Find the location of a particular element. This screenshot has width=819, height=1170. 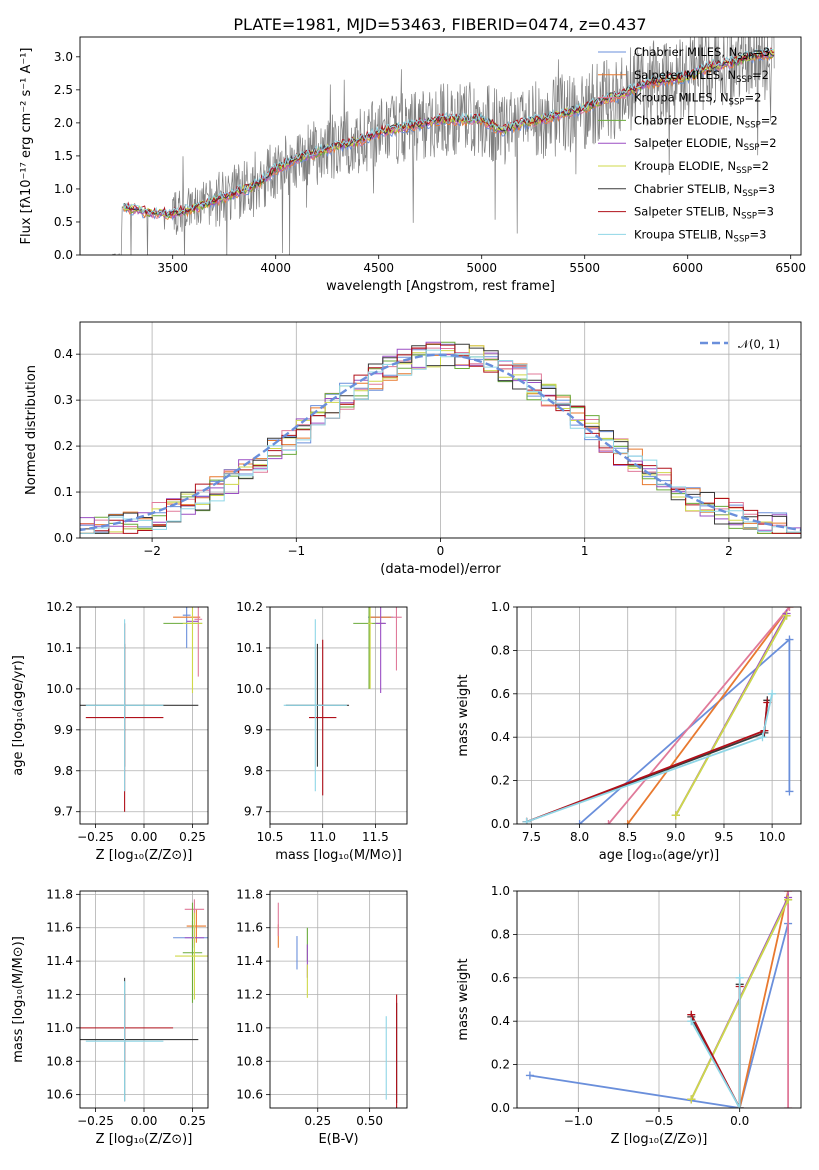

y-axis-label: mass [log₁₀(M/M⊙)] is located at coordinates (18, 999).